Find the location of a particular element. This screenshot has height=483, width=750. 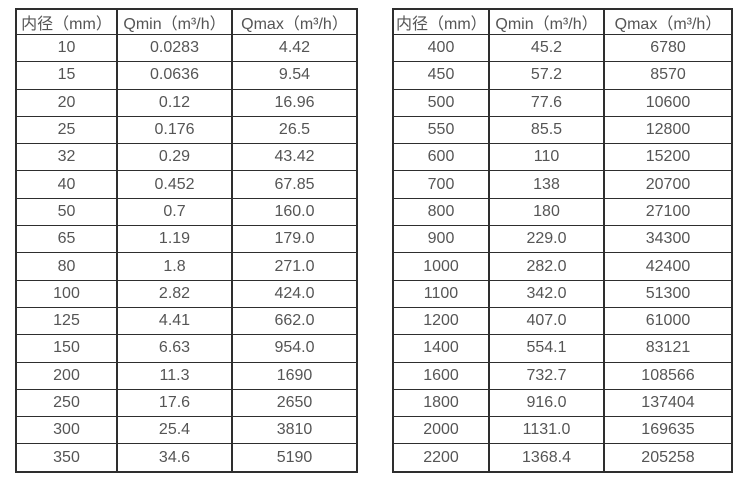

table-cell: 6780 is located at coordinates (668, 48).